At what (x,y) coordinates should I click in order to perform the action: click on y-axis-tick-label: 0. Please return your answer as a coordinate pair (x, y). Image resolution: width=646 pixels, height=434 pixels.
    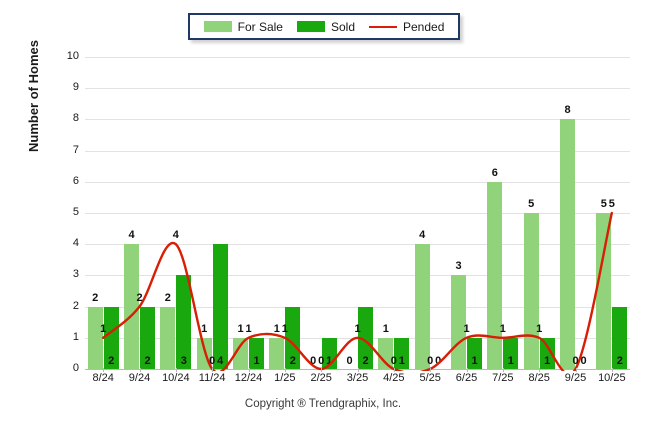
    Looking at the image, I should click on (75, 368).